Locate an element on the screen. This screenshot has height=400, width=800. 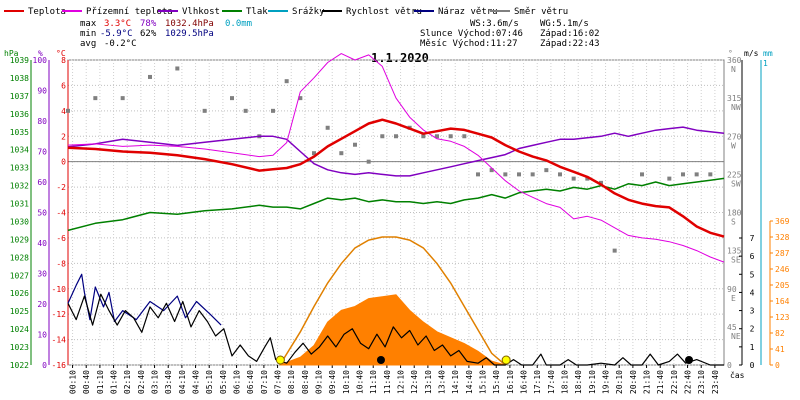
time-label-37: 18:40 is located at coordinates (578, 382).